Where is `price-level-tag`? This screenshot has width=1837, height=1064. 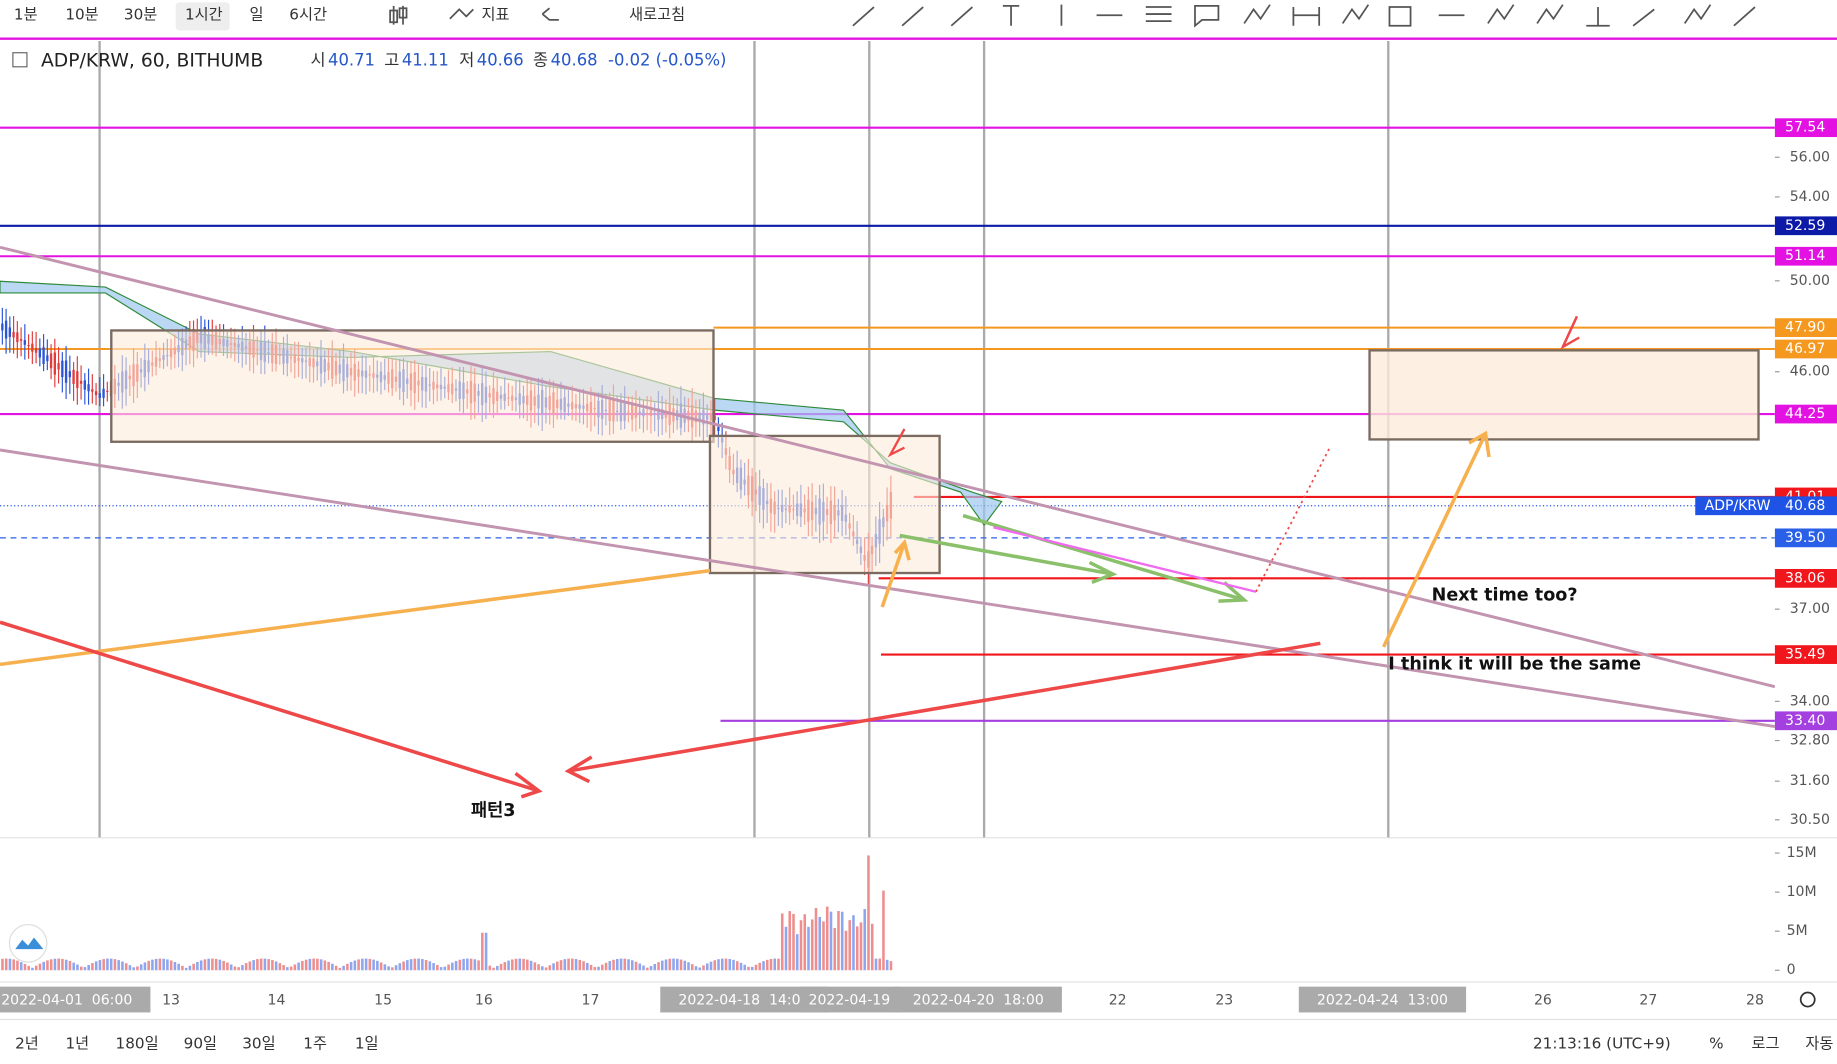
price-level-tag is located at coordinates (1805, 538).